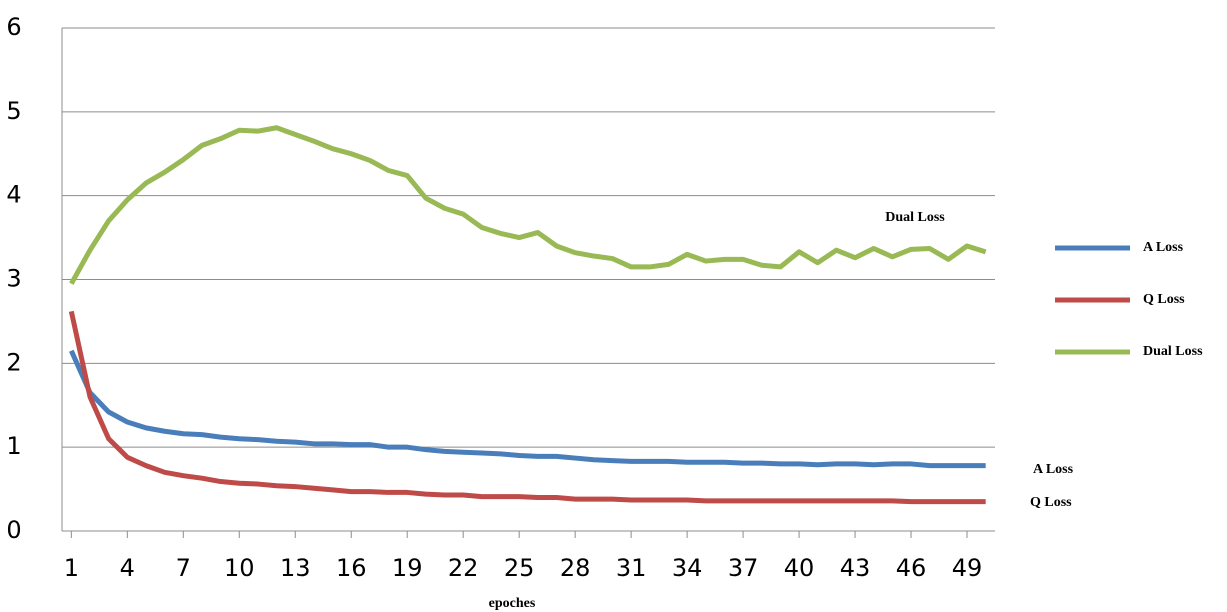  Describe the element at coordinates (13, 446) in the screenshot. I see `y-tick-label: 1` at that location.